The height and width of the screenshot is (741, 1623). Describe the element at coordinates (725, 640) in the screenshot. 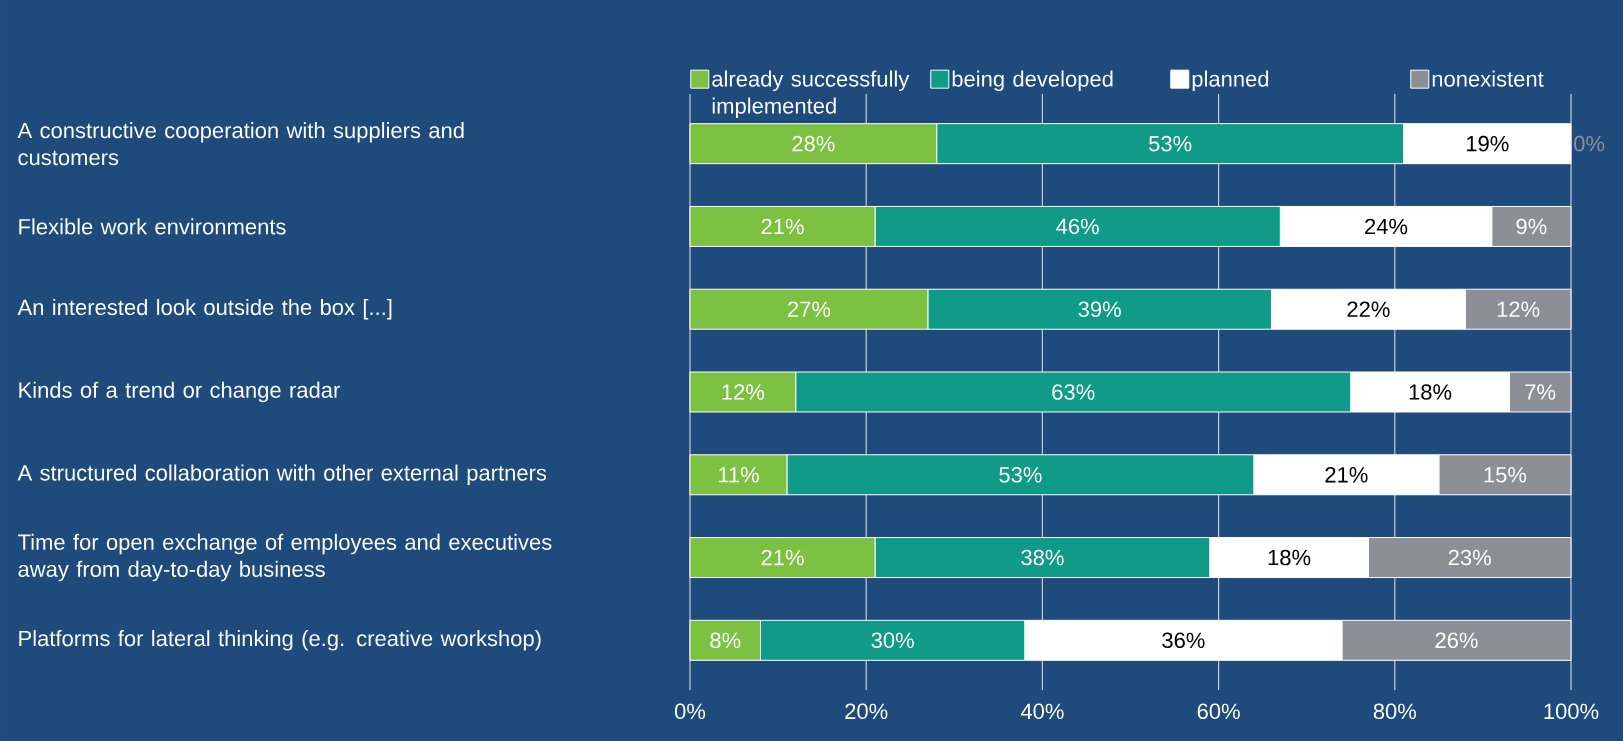

I see `data-label: 8%` at that location.